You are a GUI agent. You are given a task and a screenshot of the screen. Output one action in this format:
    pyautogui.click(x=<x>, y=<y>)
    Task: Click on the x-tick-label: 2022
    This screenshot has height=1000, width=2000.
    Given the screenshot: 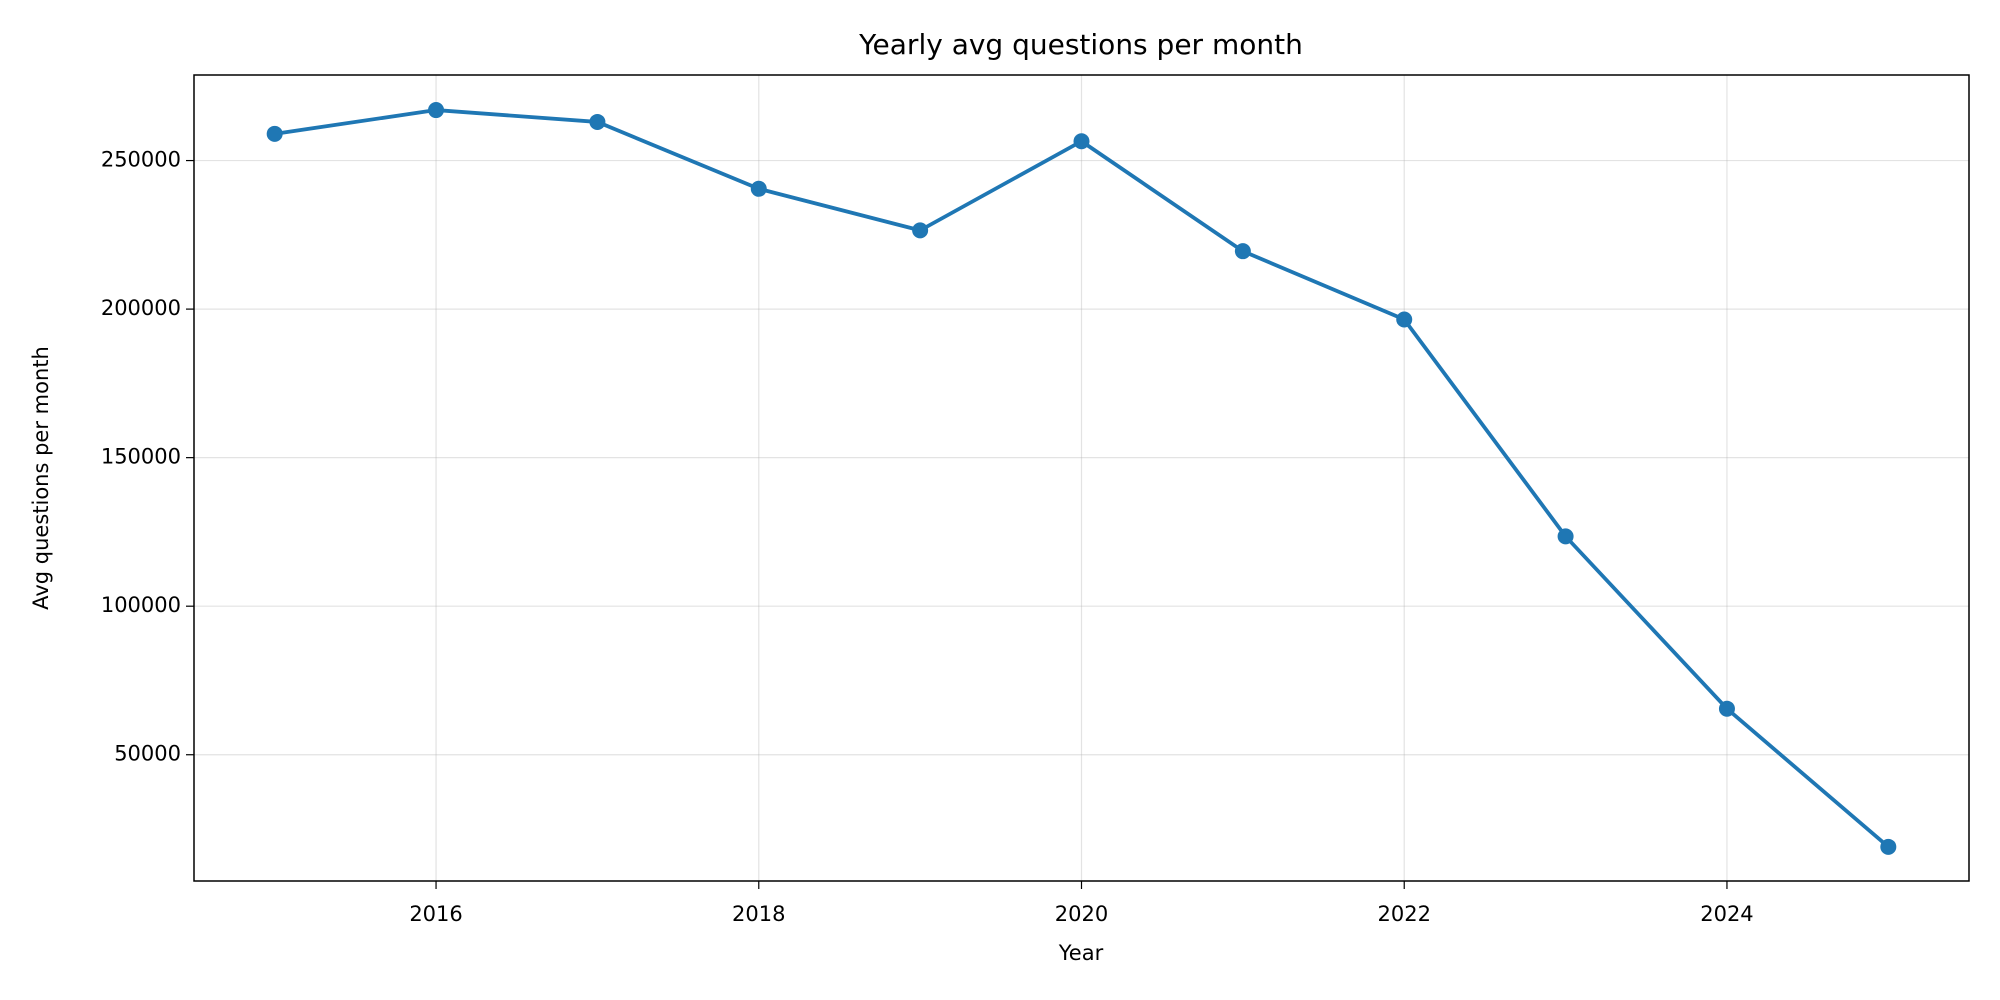 What is the action you would take?
    pyautogui.click(x=1404, y=914)
    